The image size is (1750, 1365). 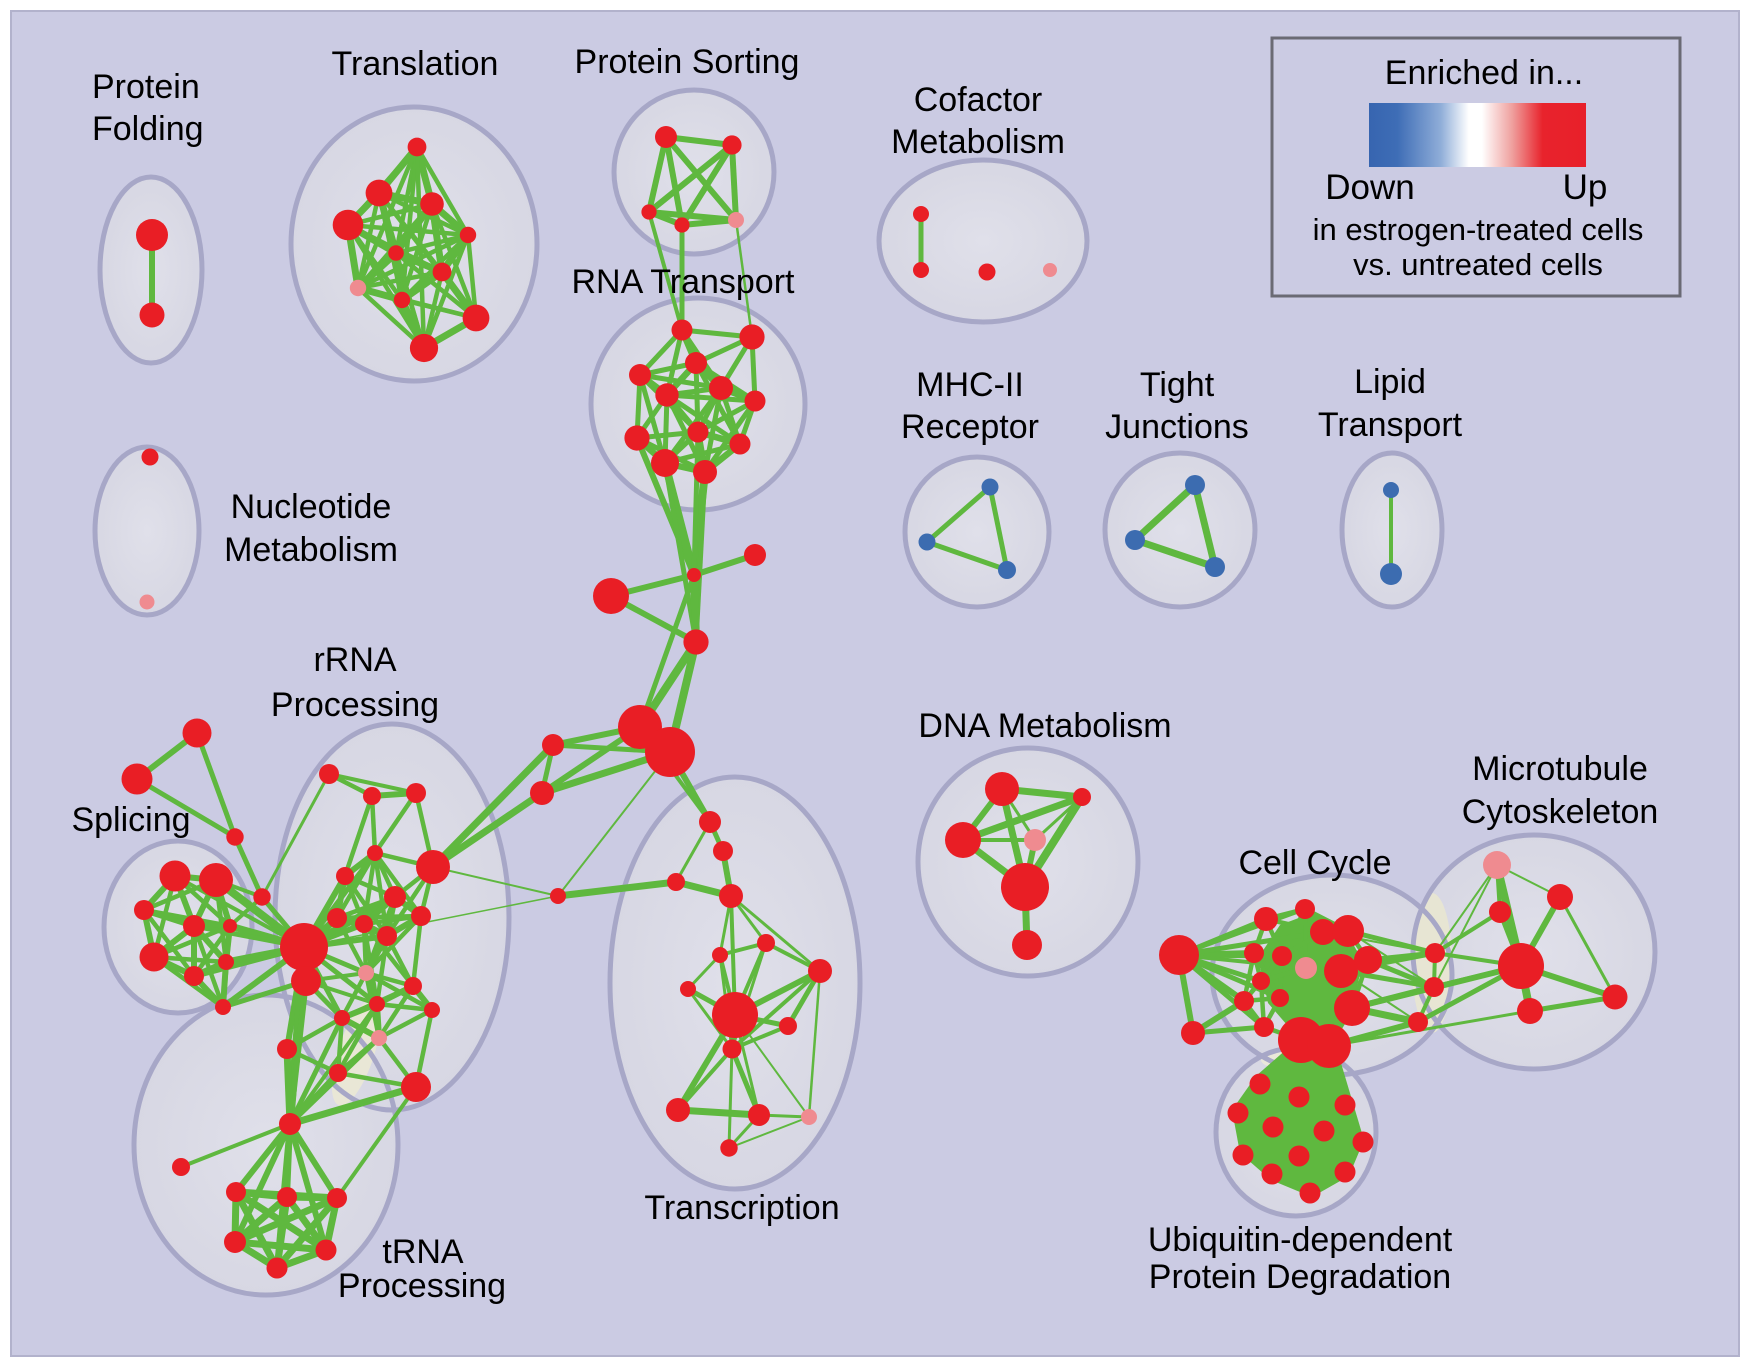 What do you see at coordinates (684, 282) in the screenshot?
I see `svg-text: RNA Transport` at bounding box center [684, 282].